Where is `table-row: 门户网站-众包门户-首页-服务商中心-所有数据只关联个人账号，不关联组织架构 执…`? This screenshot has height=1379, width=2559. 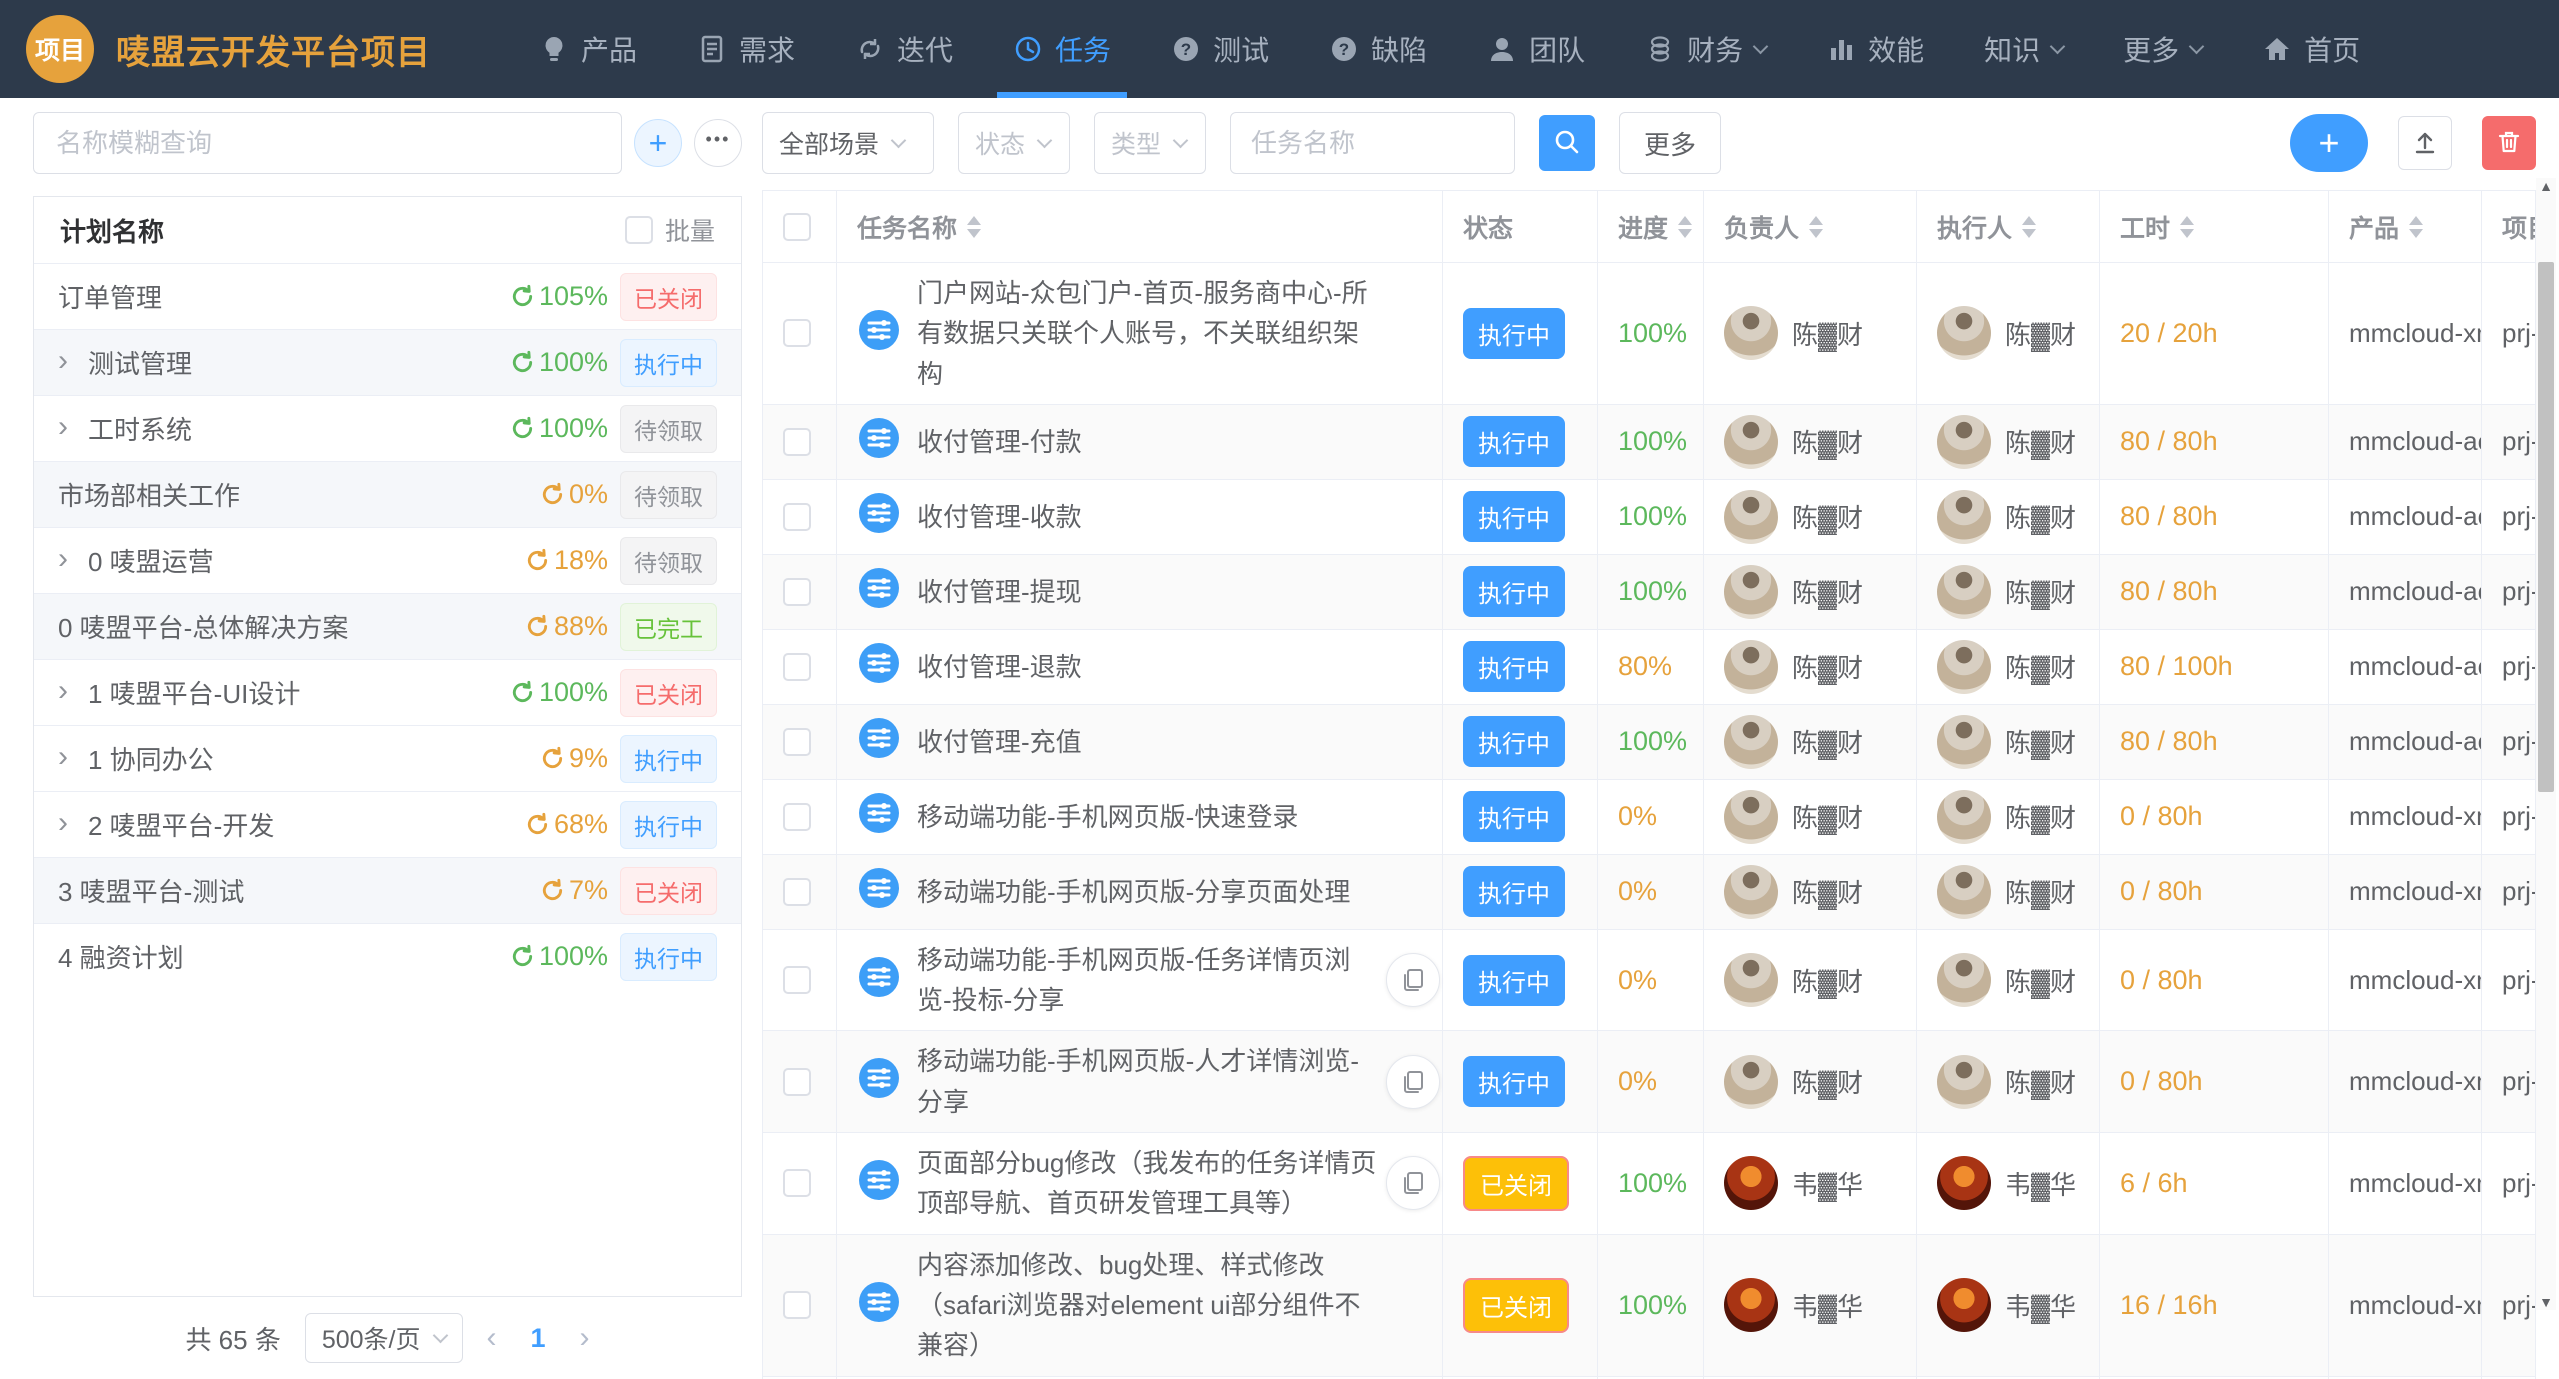 table-row: 门户网站-众包门户-首页-服务商中心-所有数据只关联个人账号，不关联组织架构 执… is located at coordinates (1649, 334).